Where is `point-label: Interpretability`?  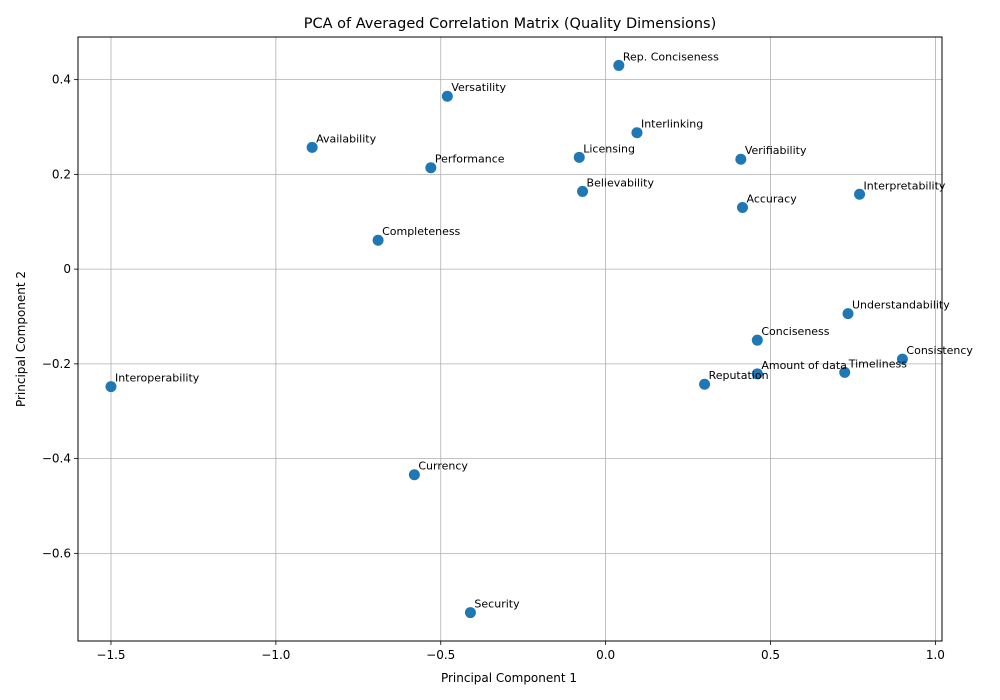 point-label: Interpretability is located at coordinates (905, 185).